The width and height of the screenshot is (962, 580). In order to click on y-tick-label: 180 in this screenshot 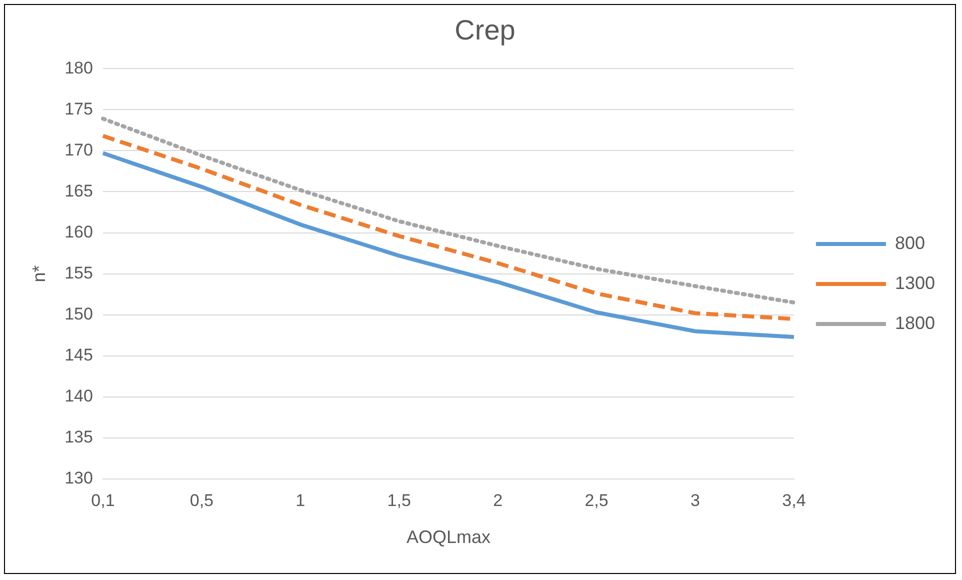, I will do `click(78, 68)`.